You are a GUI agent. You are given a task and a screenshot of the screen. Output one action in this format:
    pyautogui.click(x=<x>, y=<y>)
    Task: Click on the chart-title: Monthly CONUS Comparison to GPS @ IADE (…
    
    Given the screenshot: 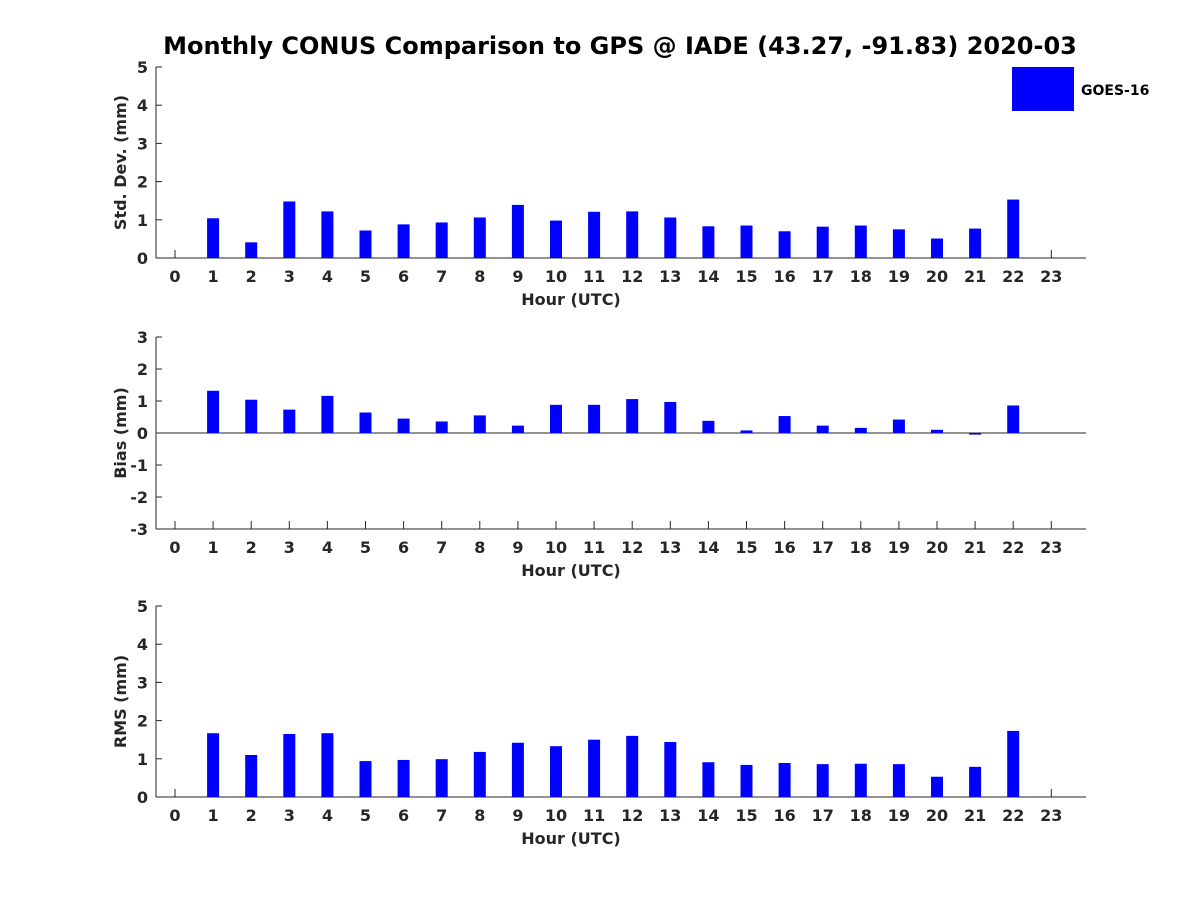 What is the action you would take?
    pyautogui.click(x=620, y=46)
    